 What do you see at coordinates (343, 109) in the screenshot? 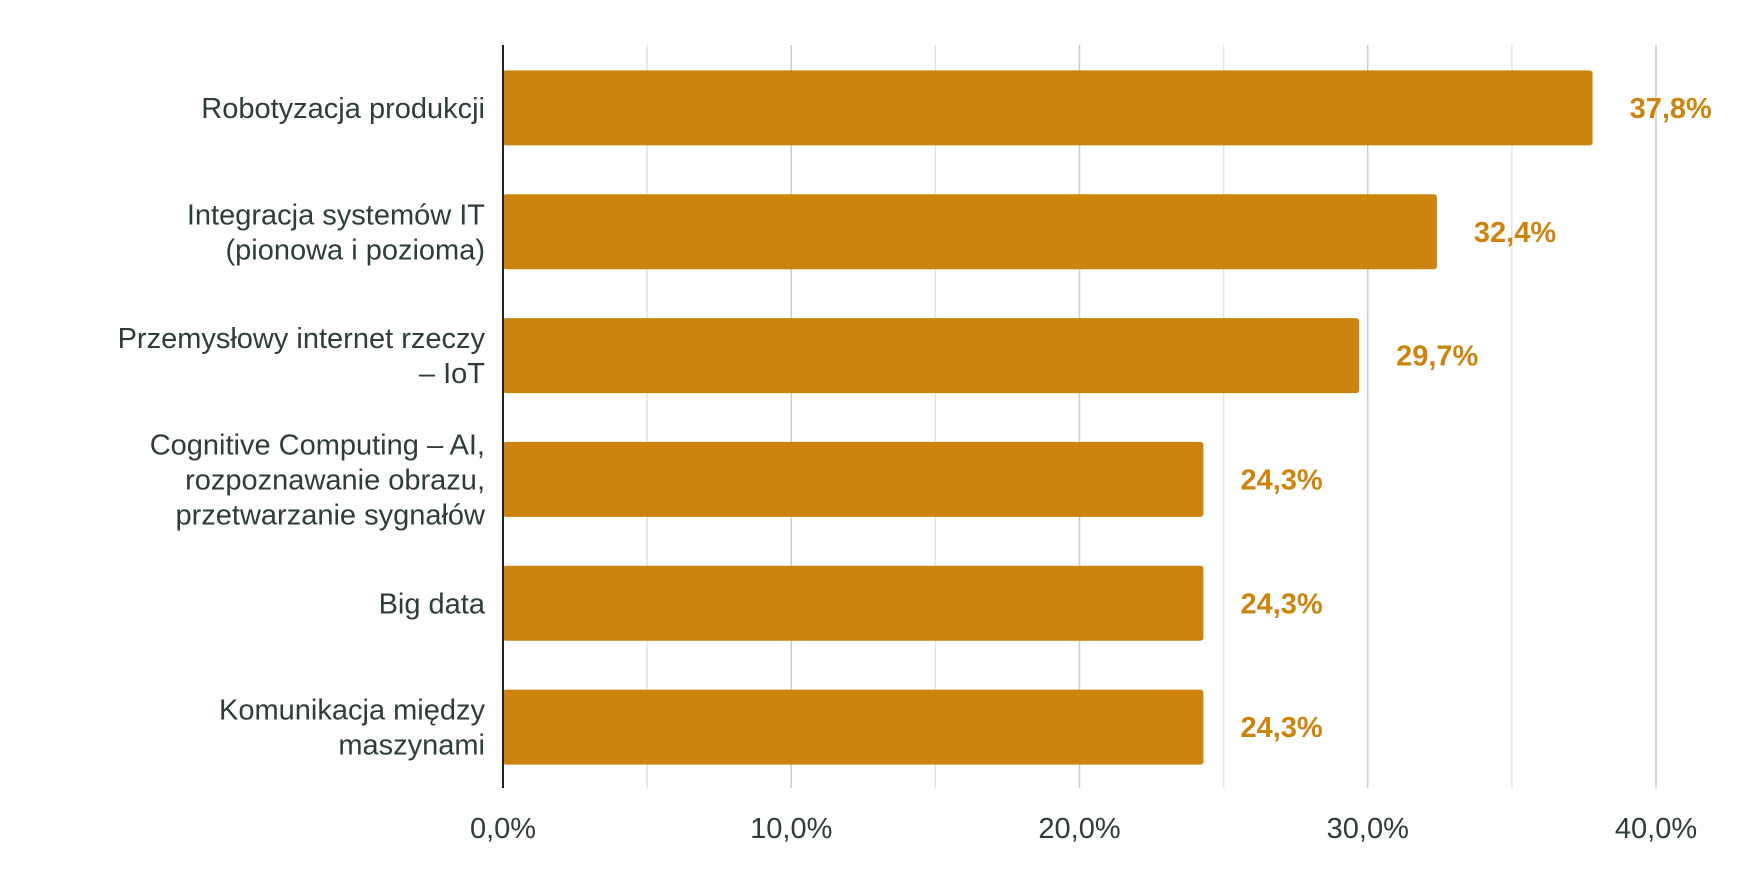
I see `category-label: Robotyzacja produkcji` at bounding box center [343, 109].